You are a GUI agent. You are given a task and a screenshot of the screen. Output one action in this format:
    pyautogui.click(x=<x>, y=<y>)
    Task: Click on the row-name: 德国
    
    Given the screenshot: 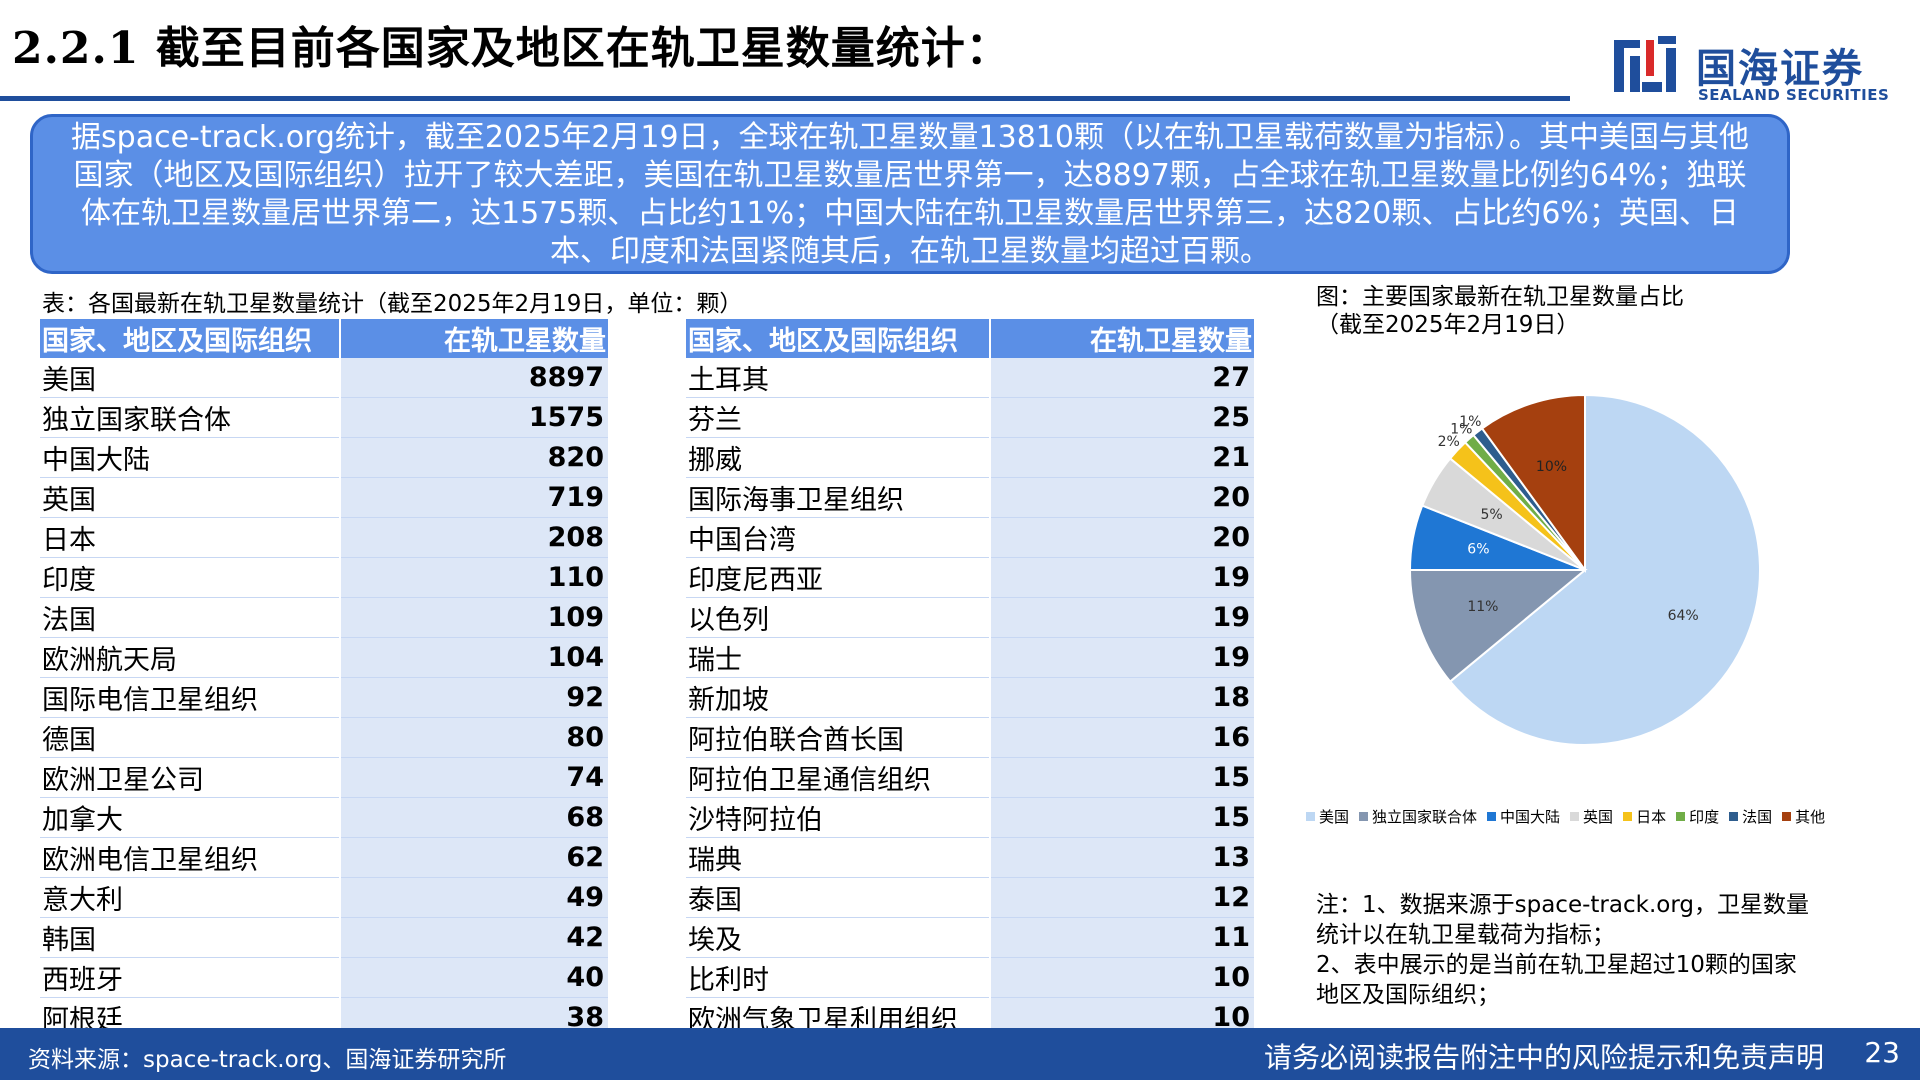 What is the action you would take?
    pyautogui.click(x=190, y=737)
    